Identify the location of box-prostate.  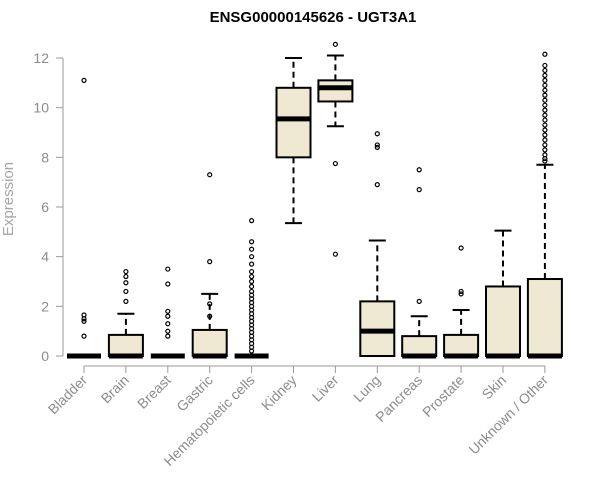
(461, 302).